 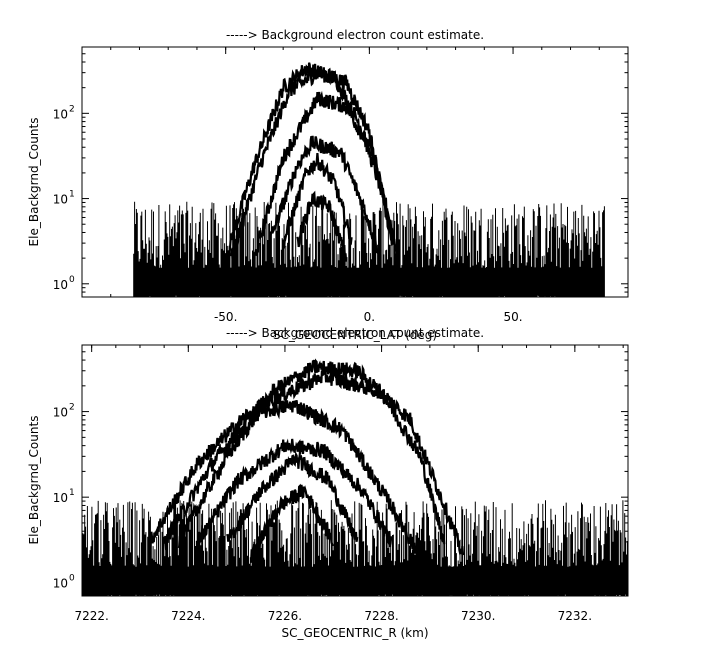 I want to click on y-tick-exponent-1-2: 1, so click(x=72, y=195).